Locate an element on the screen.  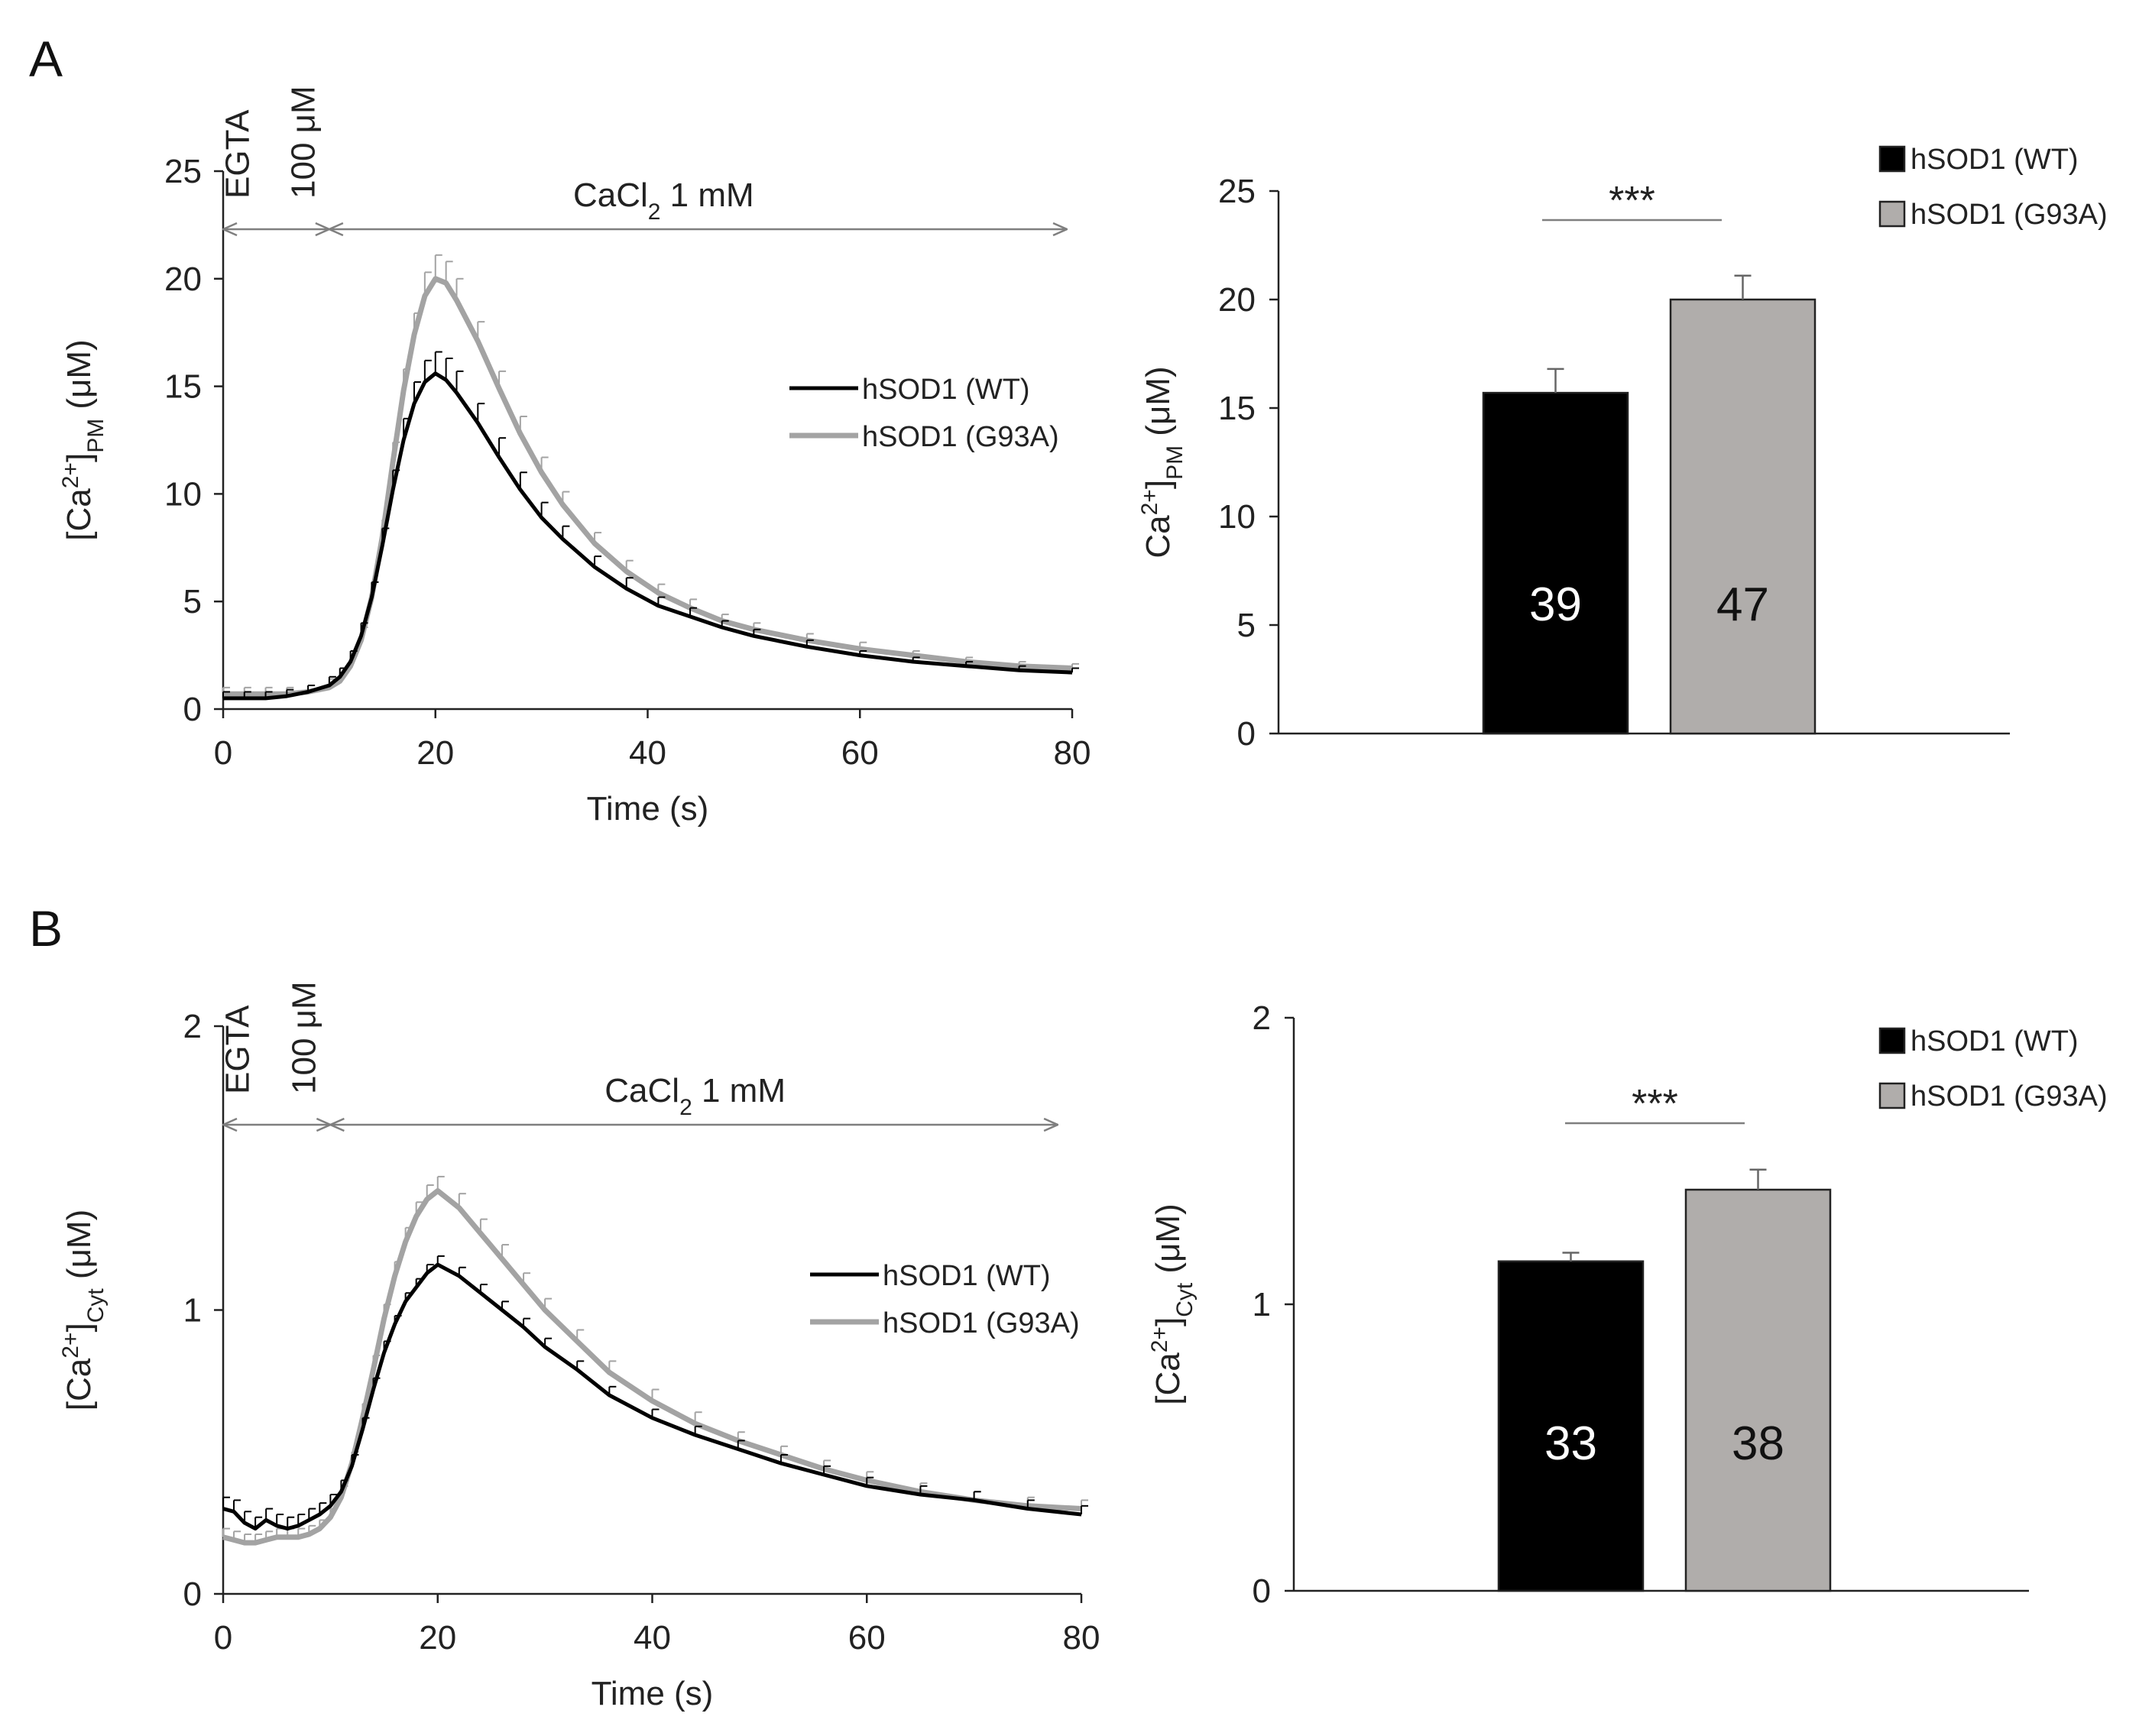
y-axis-label: Ca2+]PM (μM) is located at coordinates (1162, 462).